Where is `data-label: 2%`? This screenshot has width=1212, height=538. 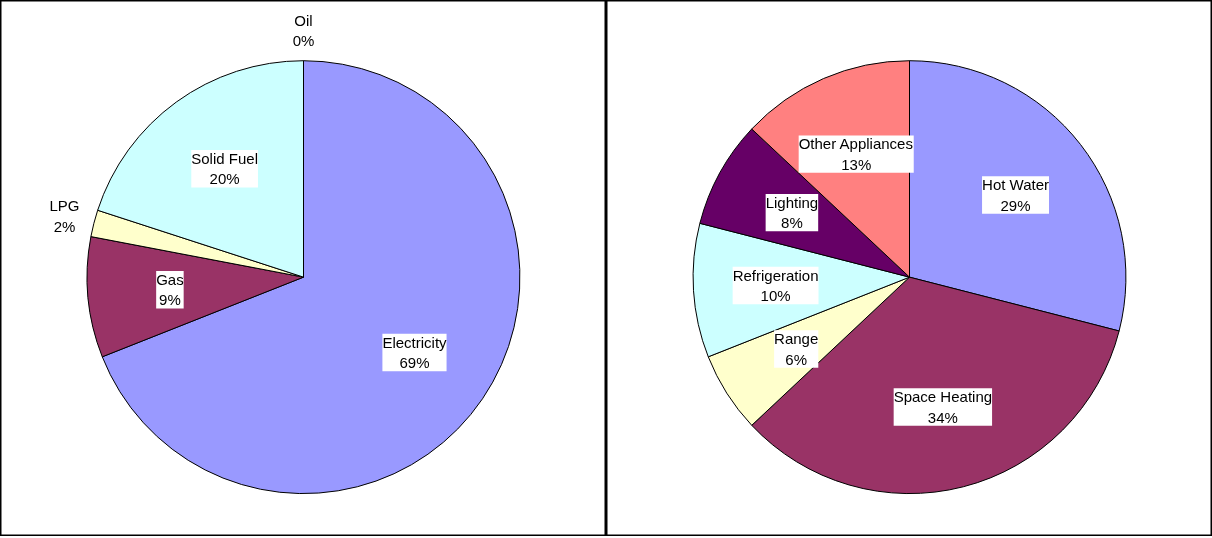
data-label: 2% is located at coordinates (64, 226).